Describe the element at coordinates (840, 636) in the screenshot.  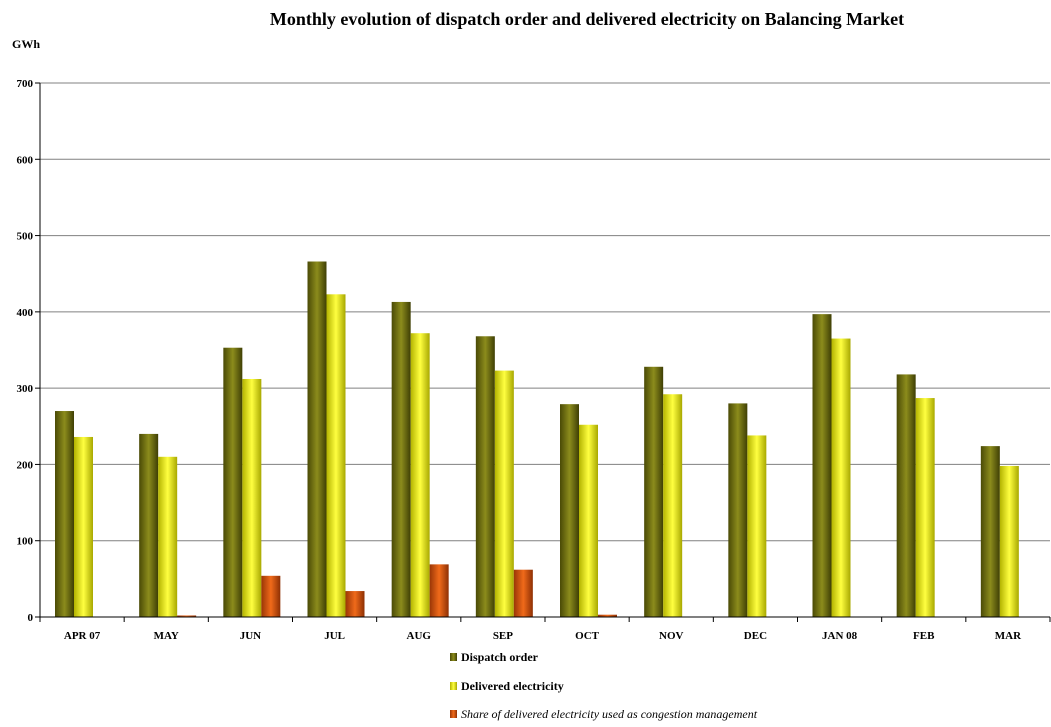
I see `x-tick-label: JAN 08` at that location.